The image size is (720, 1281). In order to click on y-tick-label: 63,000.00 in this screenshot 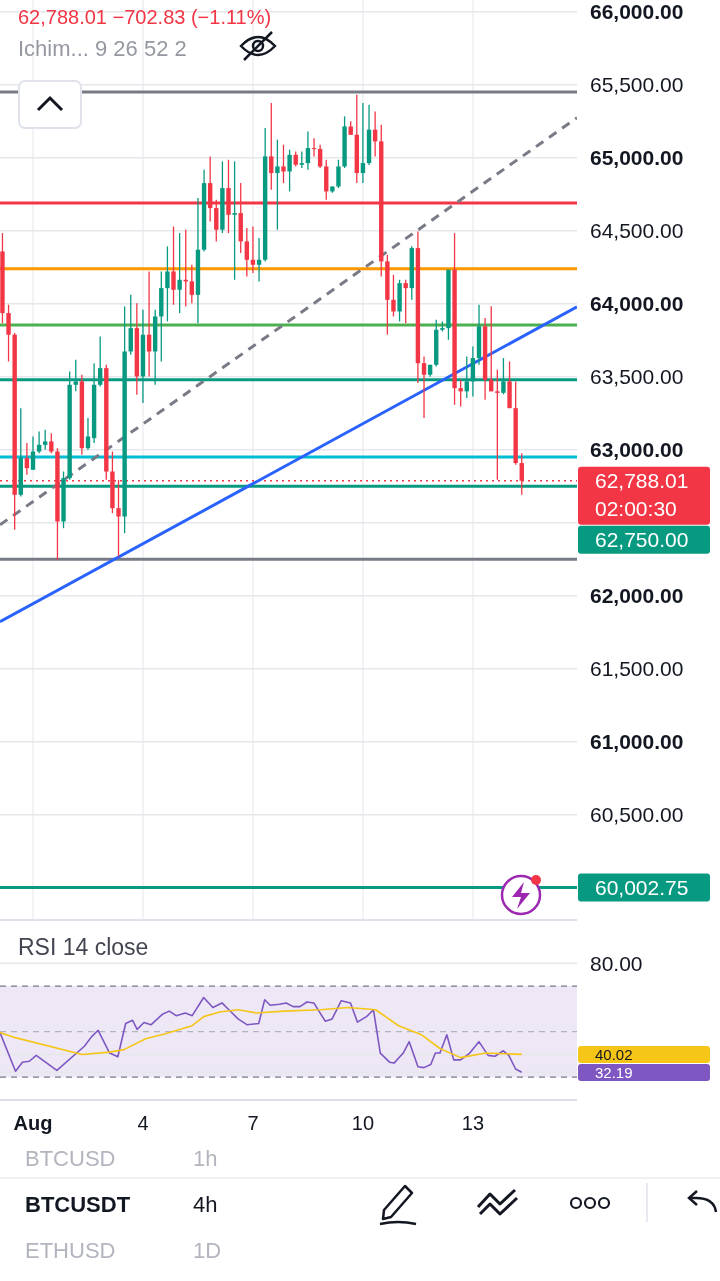, I will do `click(637, 450)`.